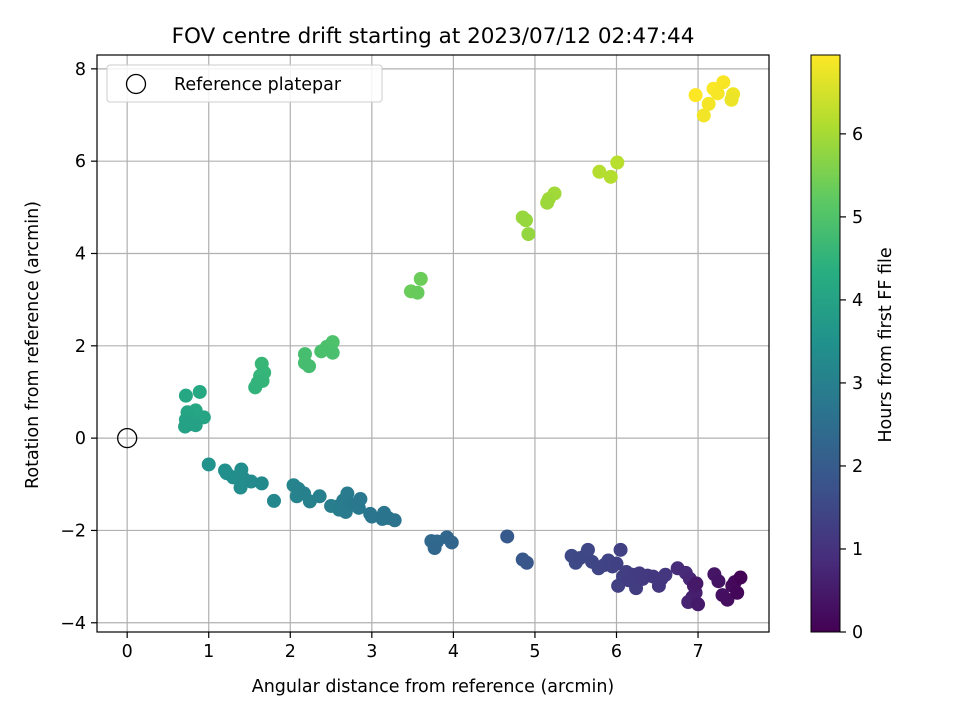  Describe the element at coordinates (616, 652) in the screenshot. I see `x-tick-label: 6` at that location.